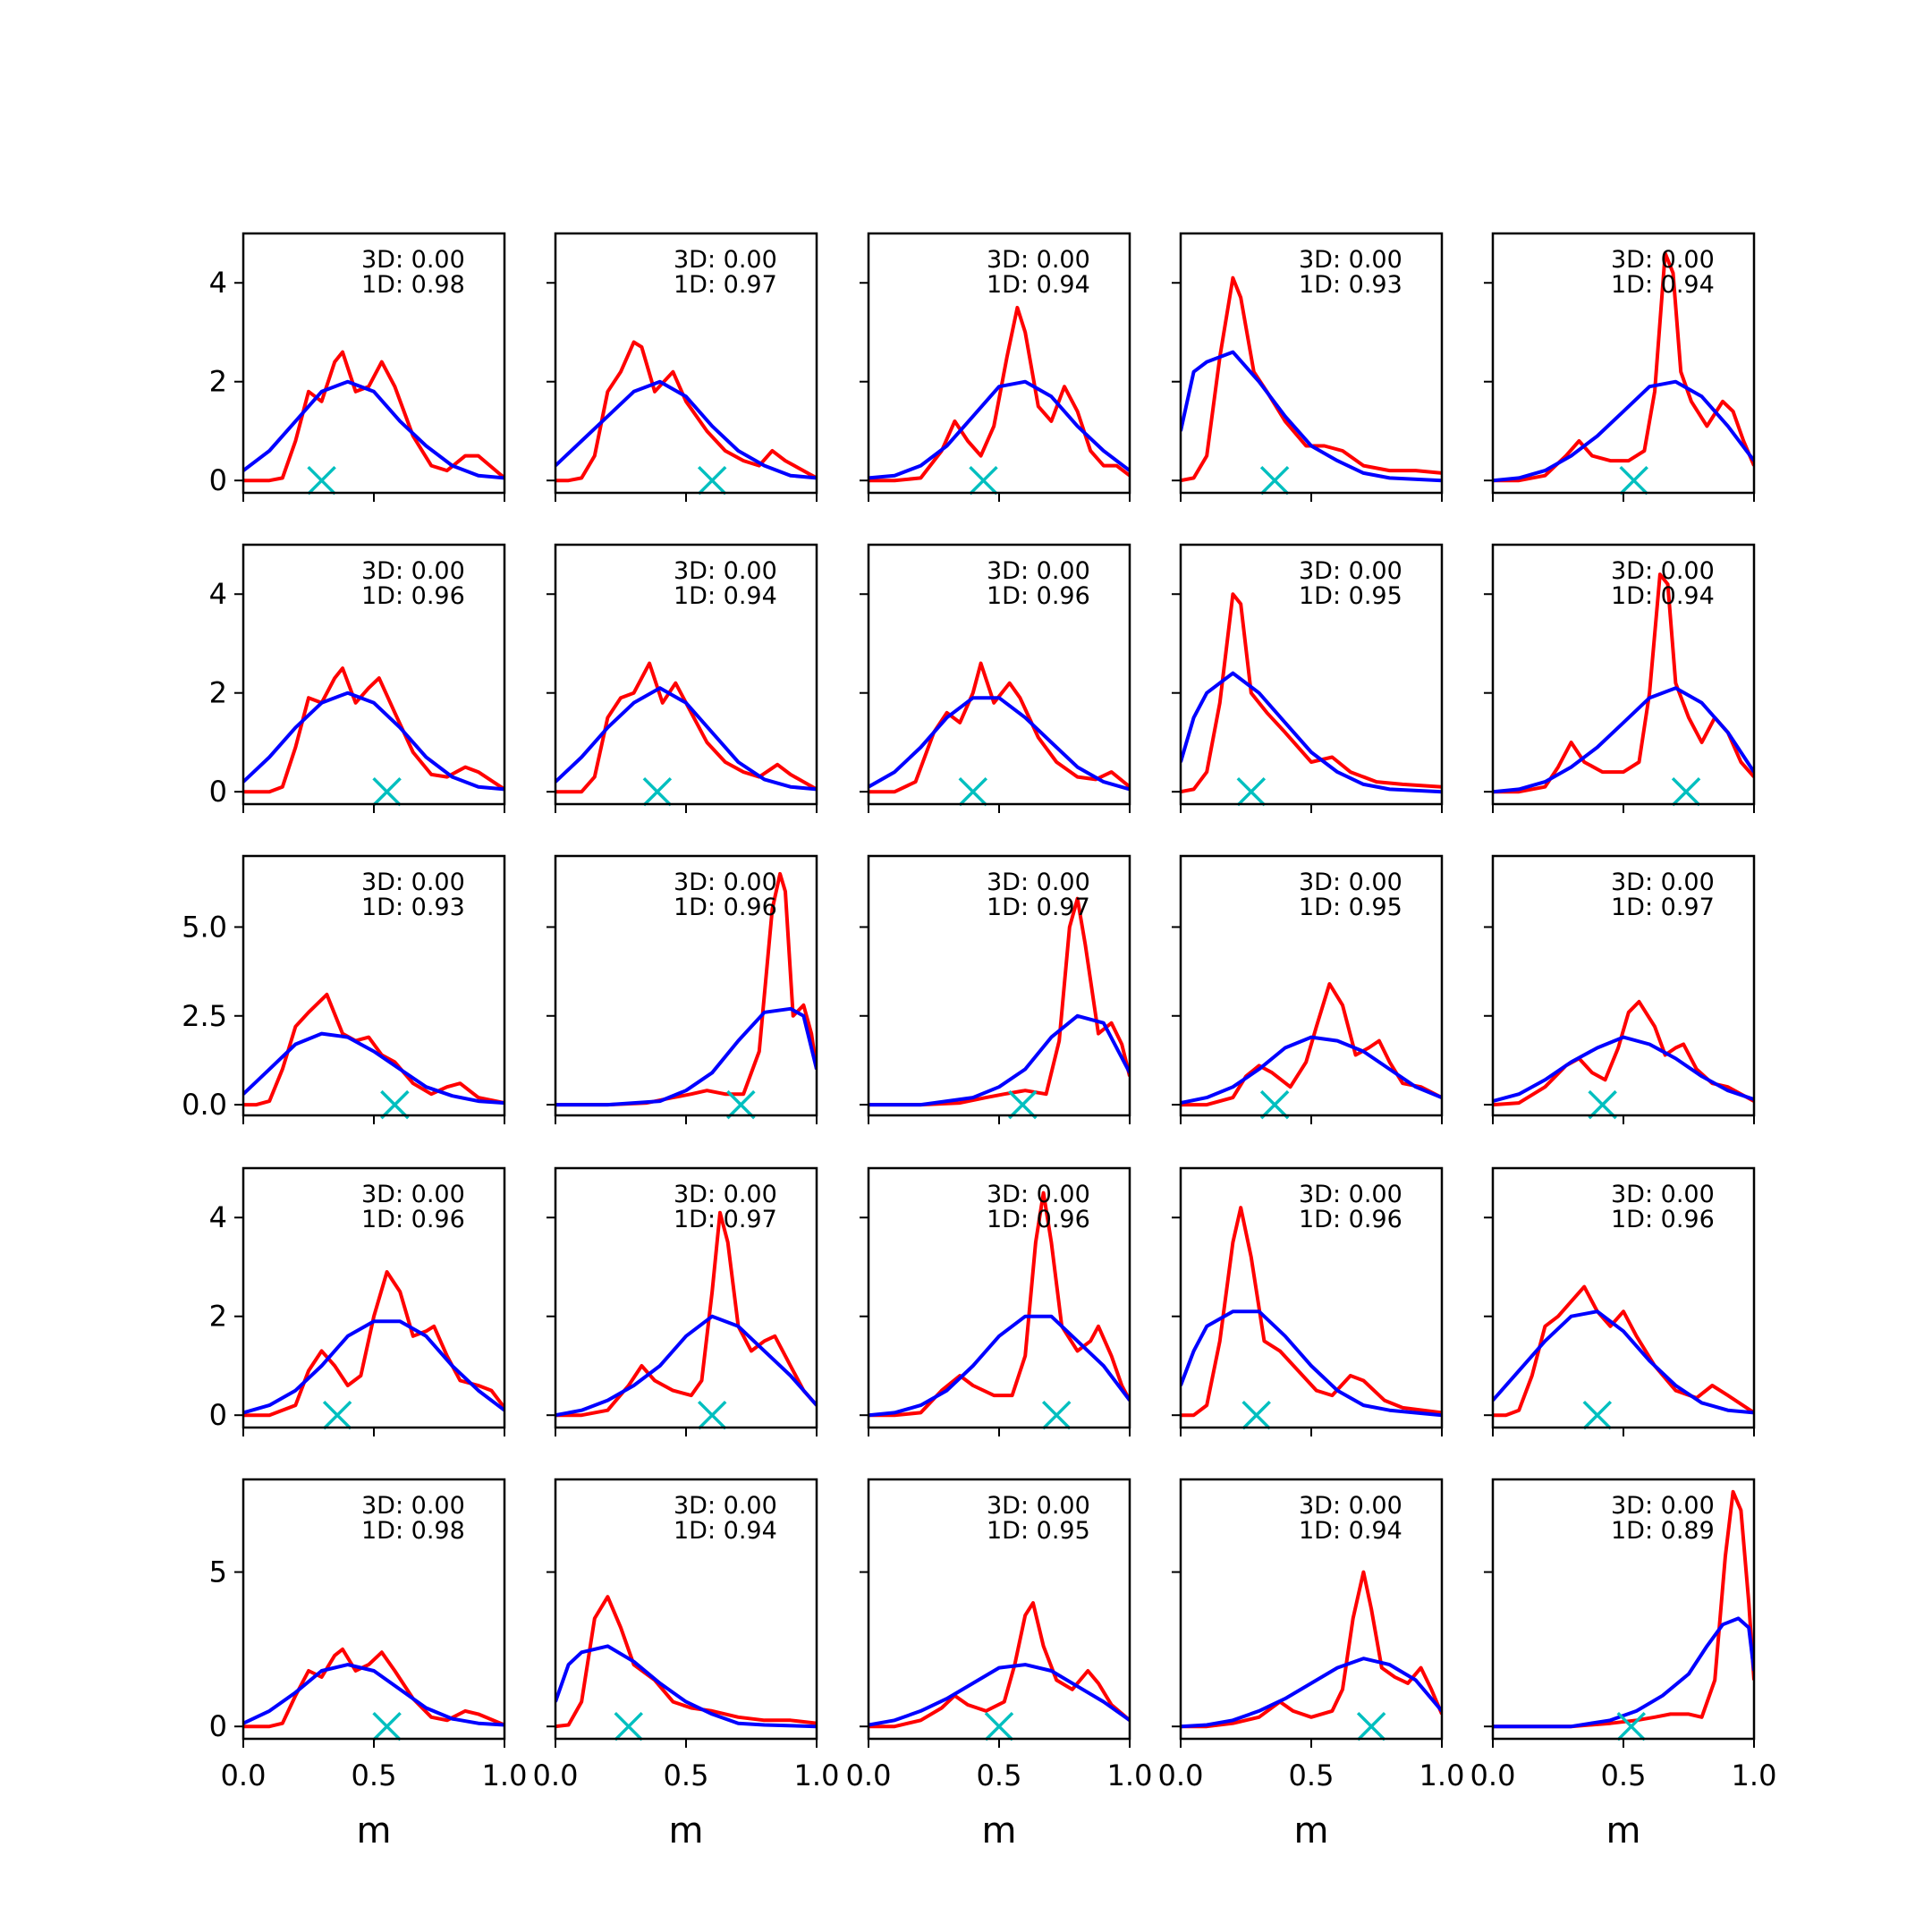  I want to click on annotation-1d: 1D: 0.89, so click(1663, 1531).